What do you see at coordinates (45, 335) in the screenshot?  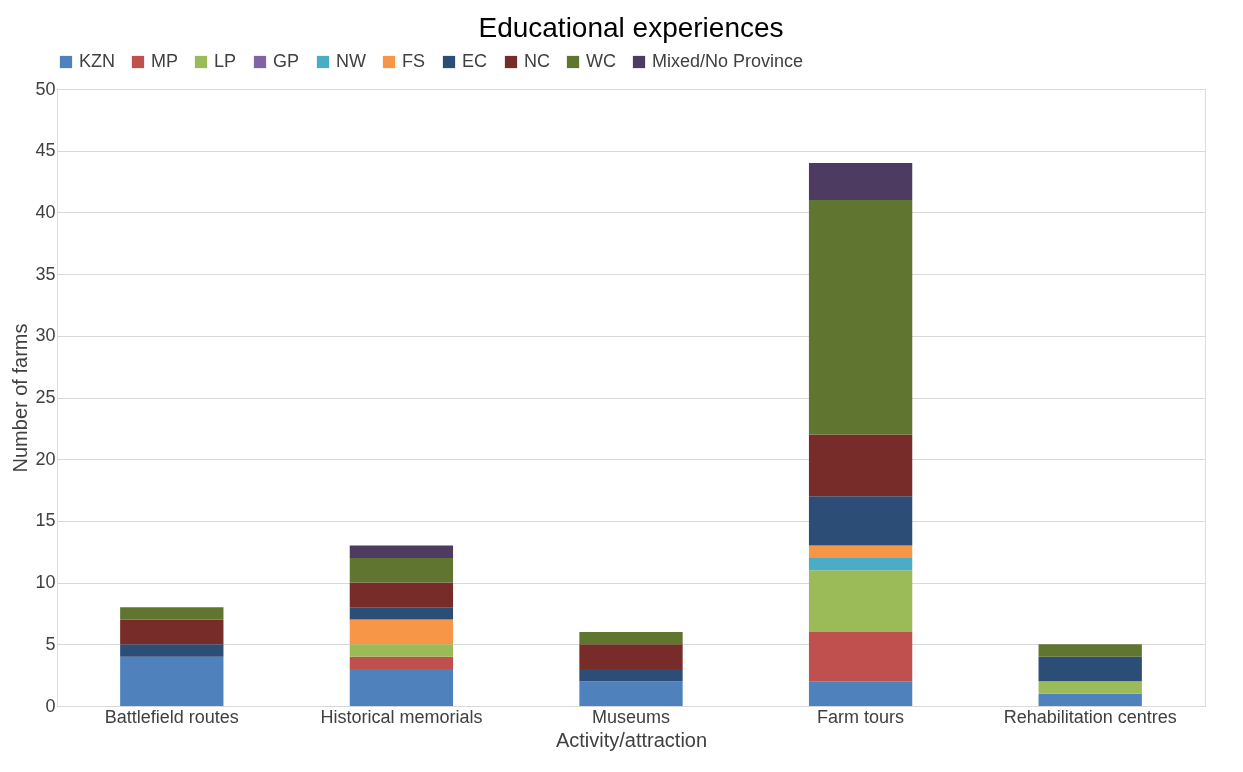 I see `y-tick-label: 30` at bounding box center [45, 335].